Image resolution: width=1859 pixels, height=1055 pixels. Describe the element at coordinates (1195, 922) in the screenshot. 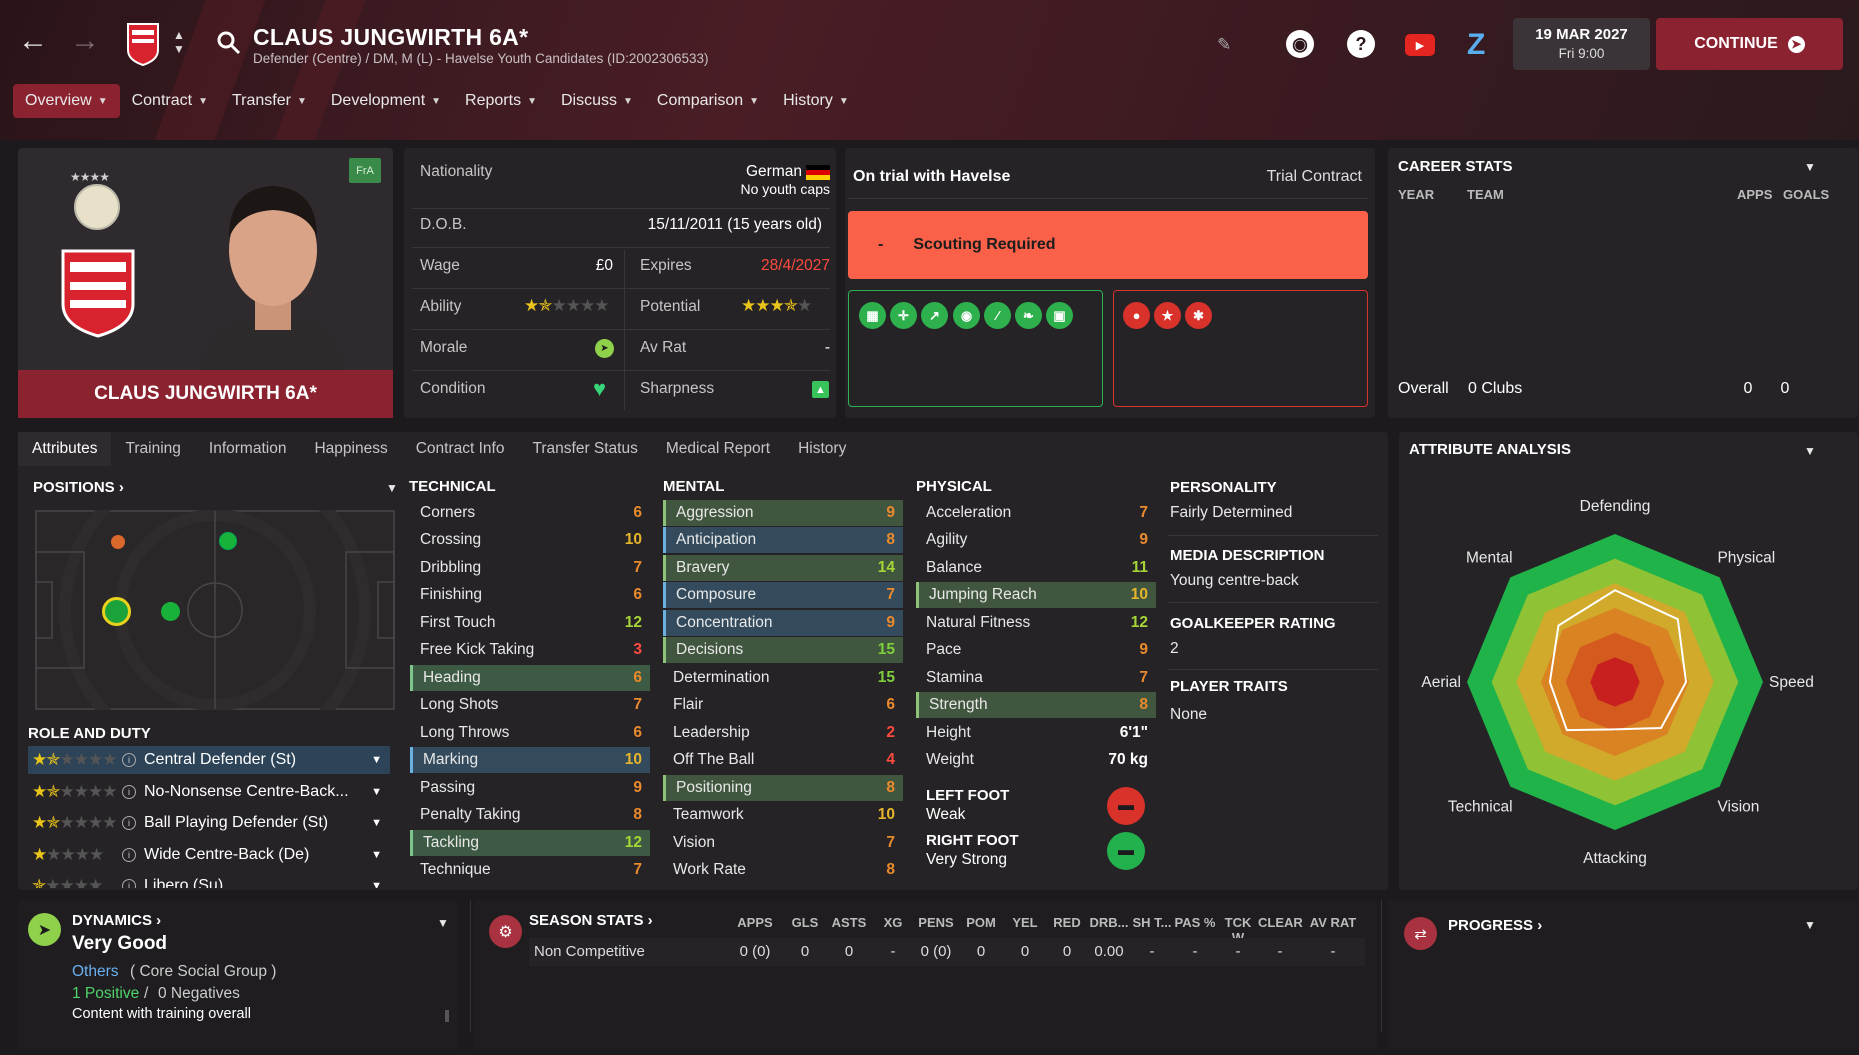

I see `season-col: PAS %` at that location.